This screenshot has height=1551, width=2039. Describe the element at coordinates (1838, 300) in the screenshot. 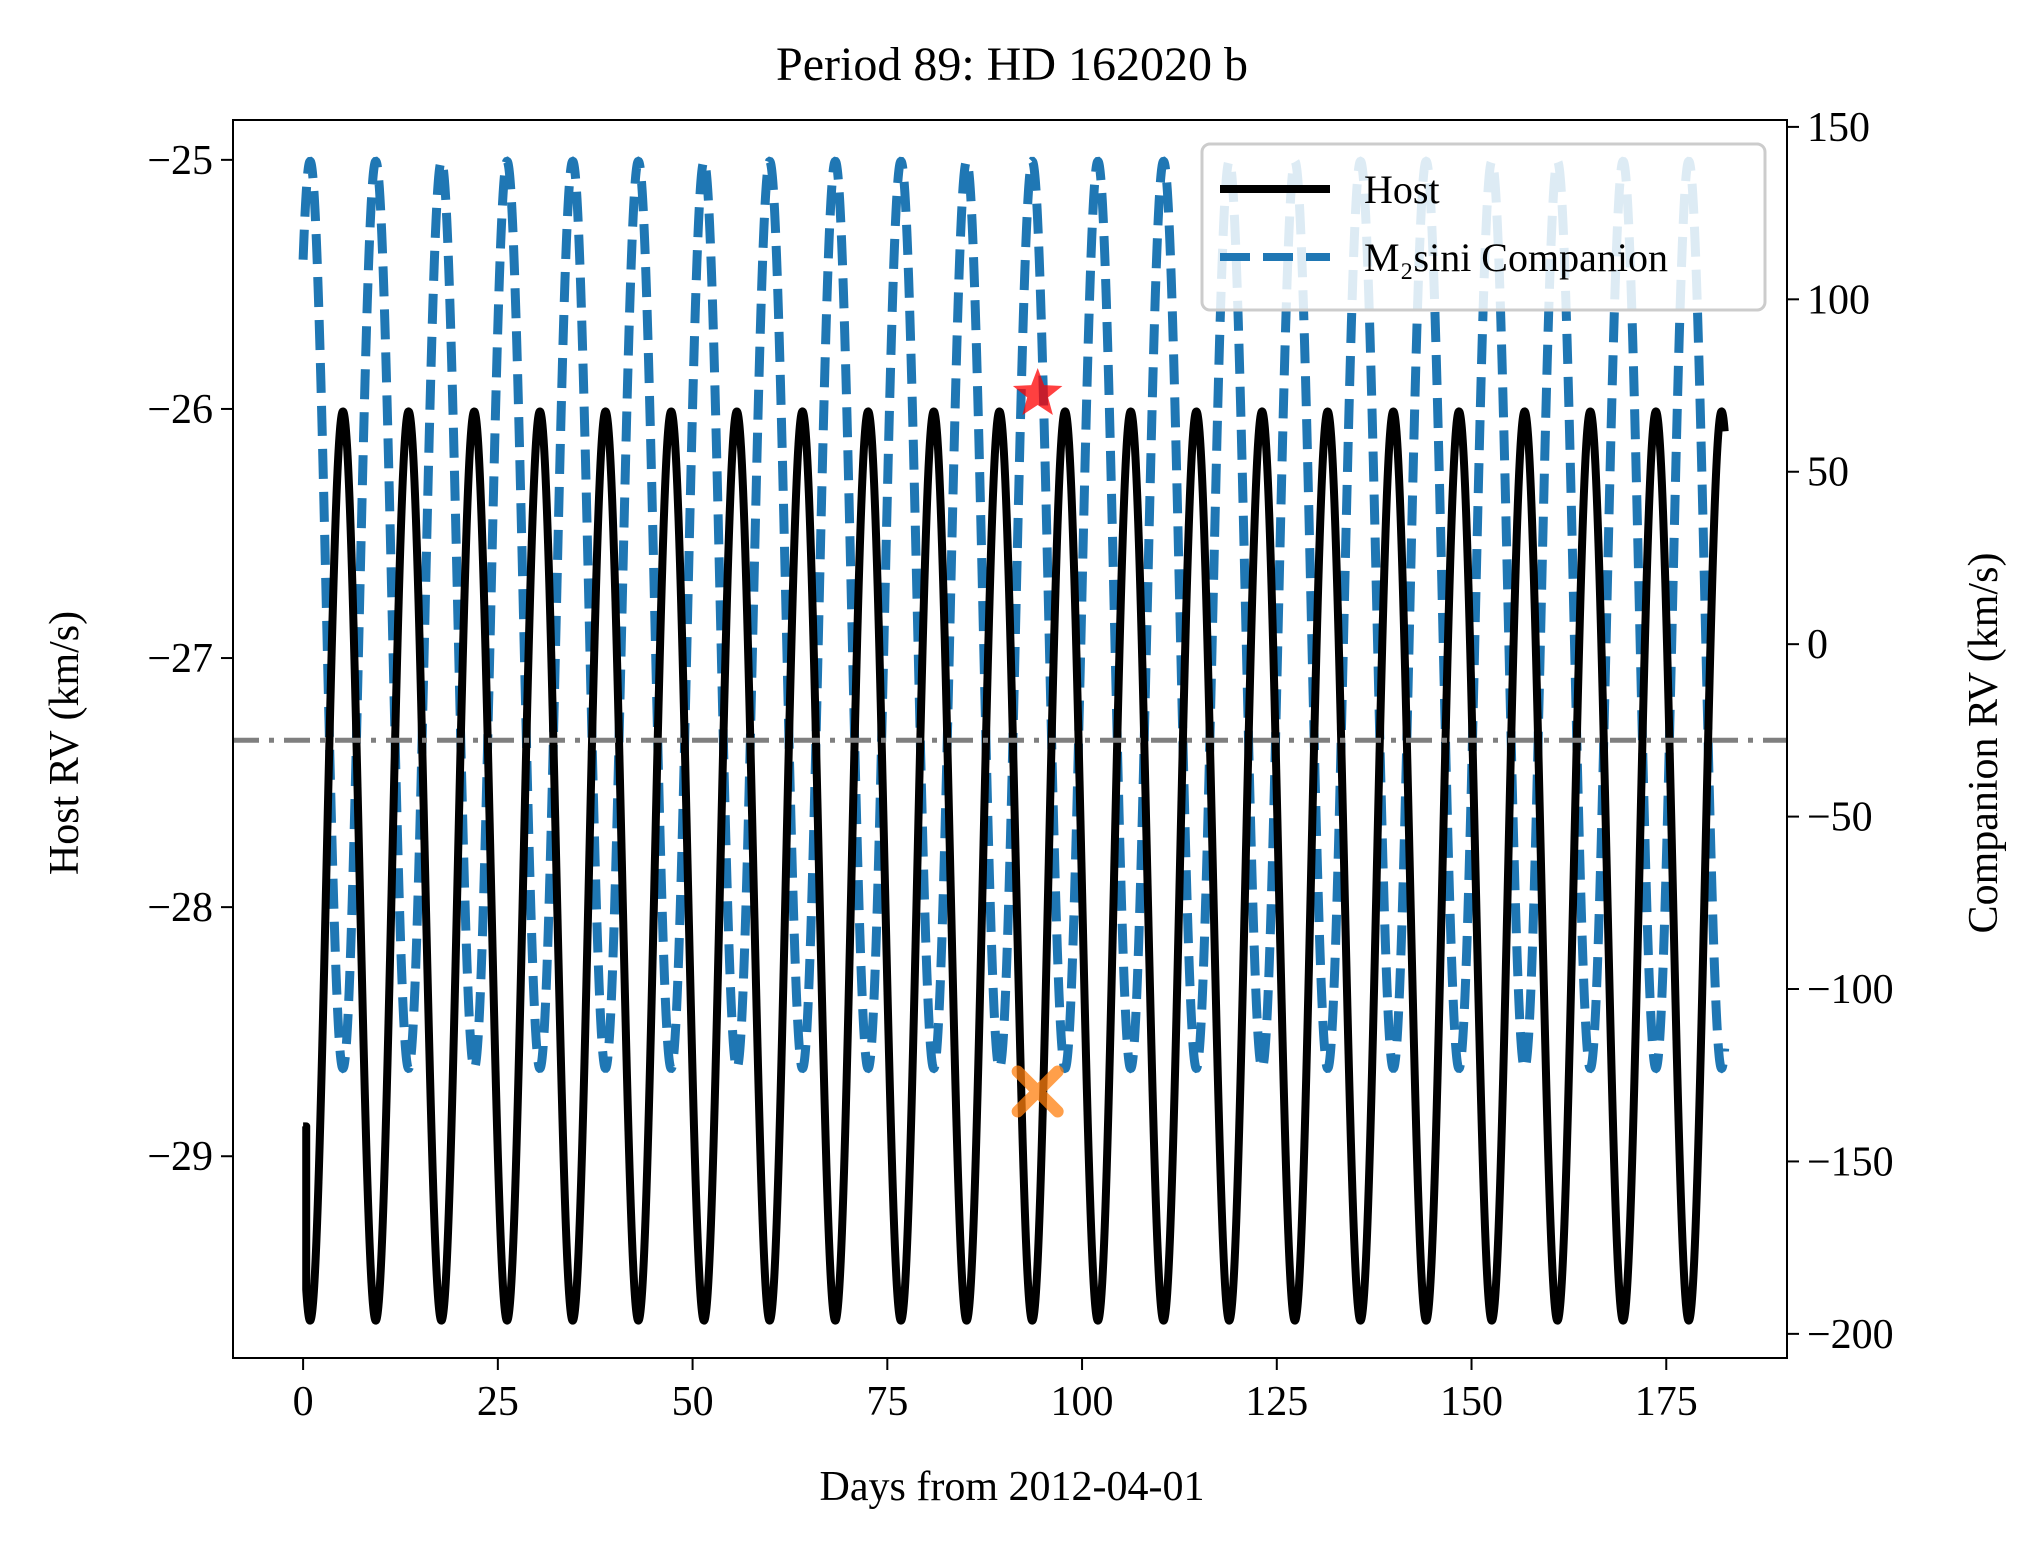

I see `y-tick-label-right: 100` at that location.